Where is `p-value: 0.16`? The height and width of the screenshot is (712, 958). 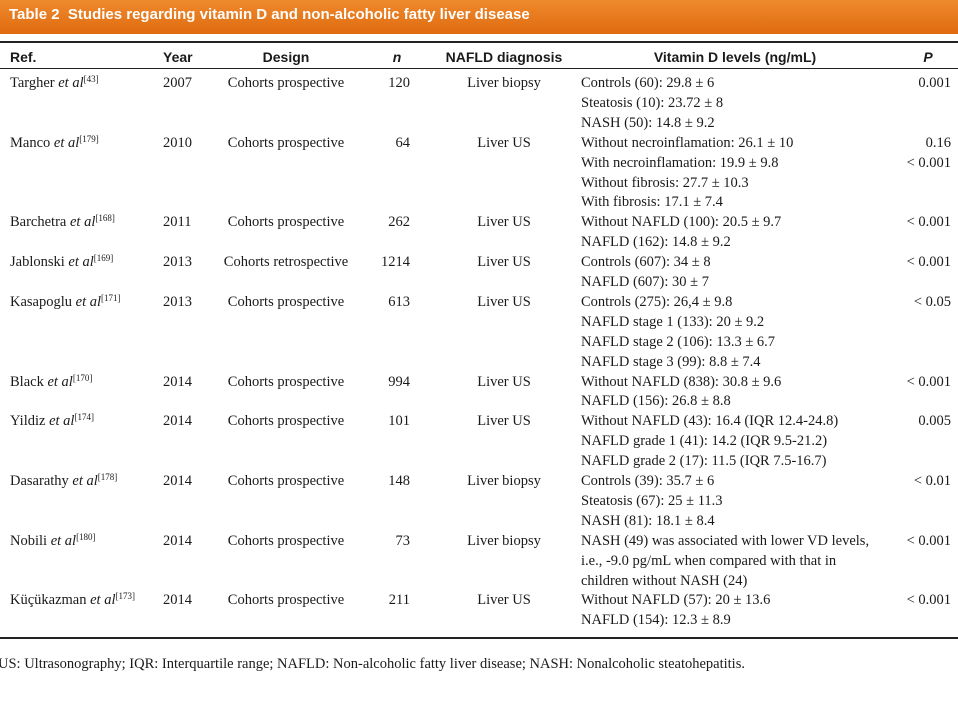
p-value: 0.16 is located at coordinates (938, 142).